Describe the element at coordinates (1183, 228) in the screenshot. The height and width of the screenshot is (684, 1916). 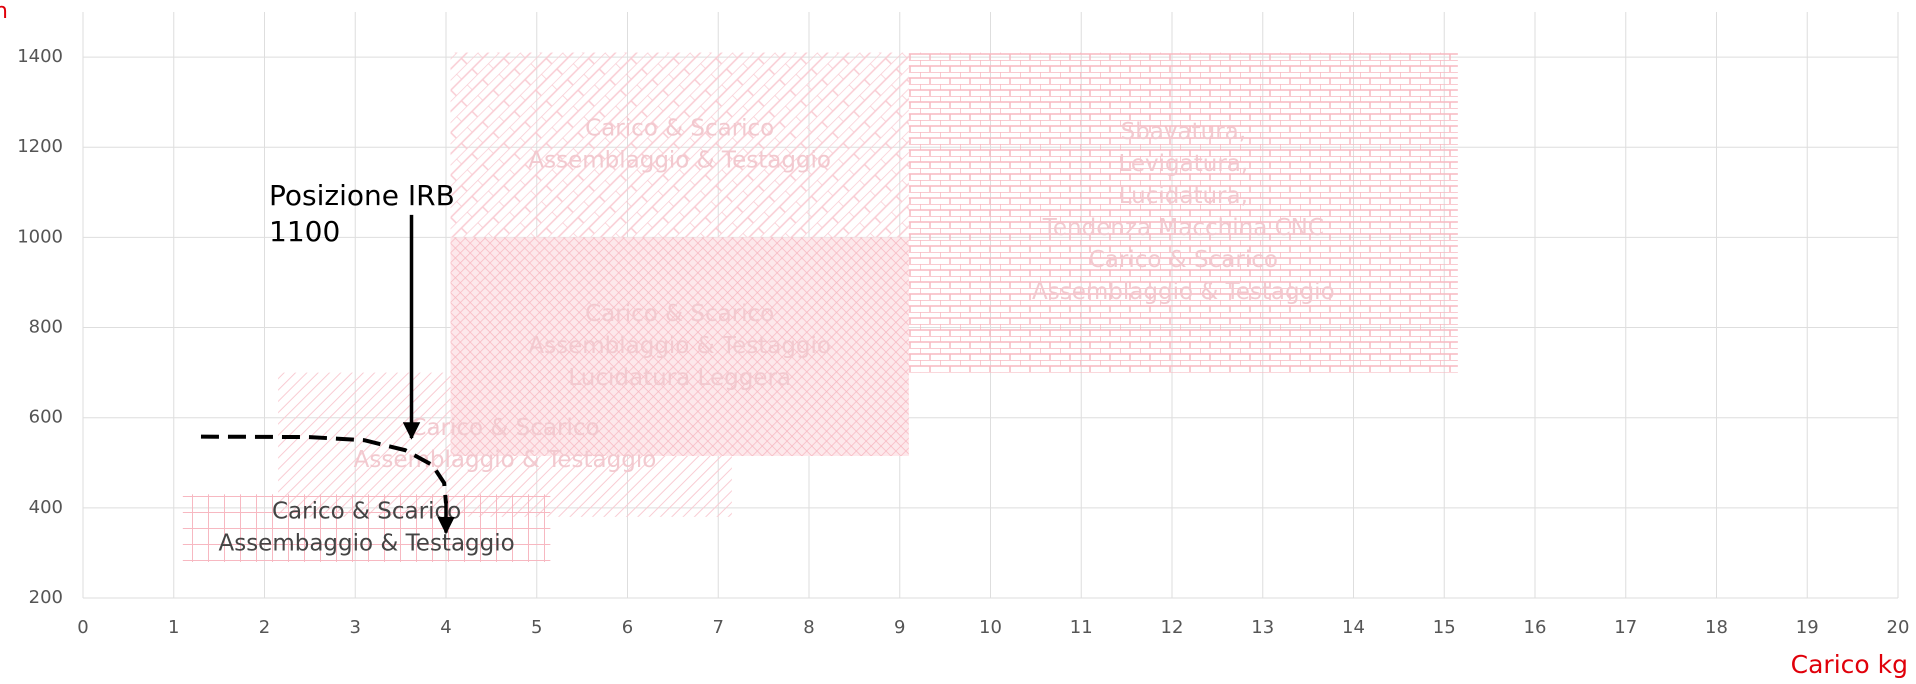
I see `region-label: Tendenza Macchina CNC` at that location.